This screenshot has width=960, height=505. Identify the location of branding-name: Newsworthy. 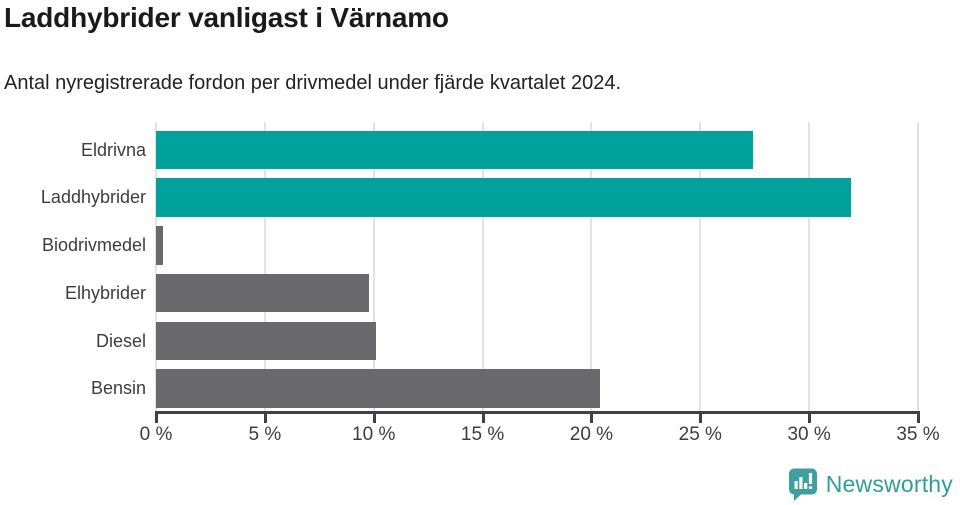
(889, 484).